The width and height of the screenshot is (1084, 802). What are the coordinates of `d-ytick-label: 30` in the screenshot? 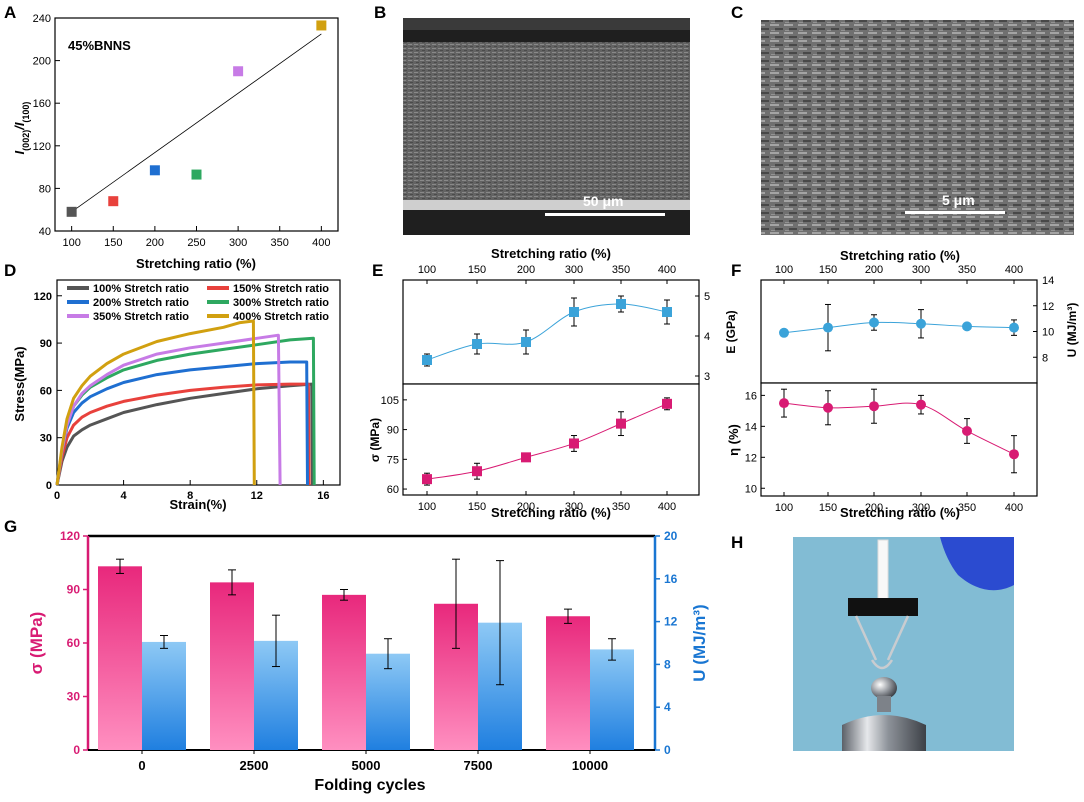 It's located at (46, 439).